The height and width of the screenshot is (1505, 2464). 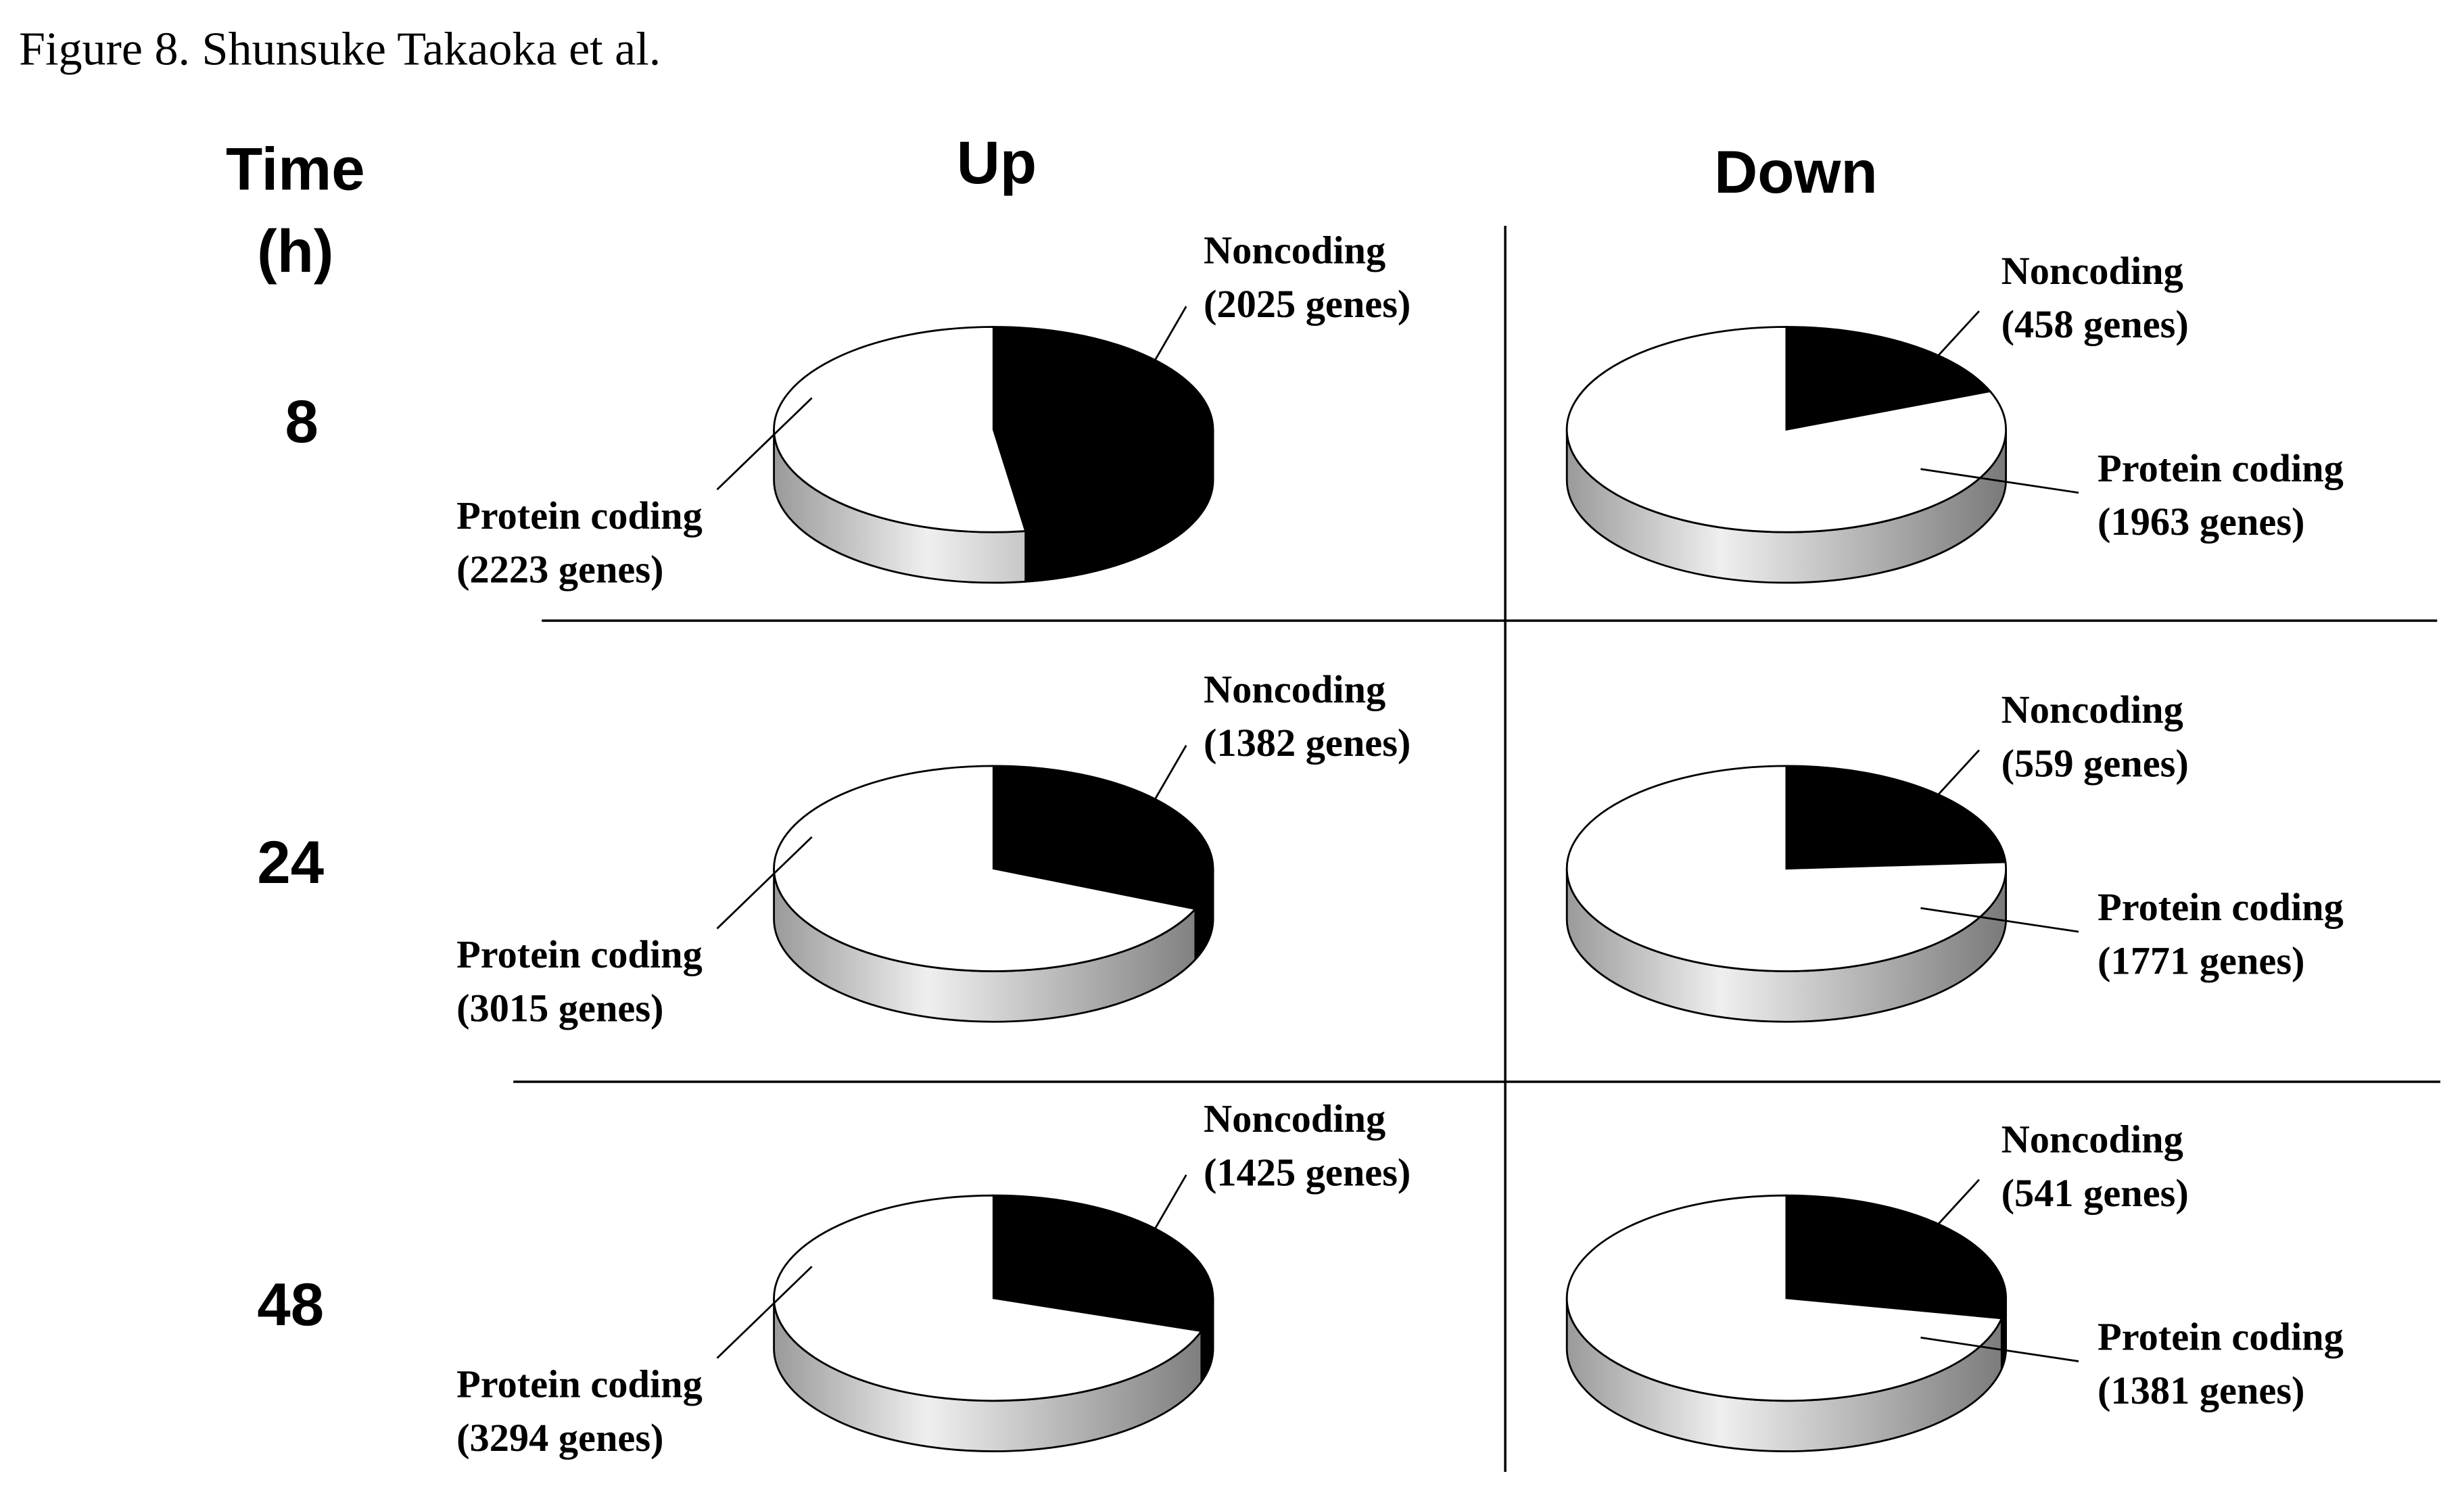 What do you see at coordinates (997, 162) in the screenshot?
I see `column-header: Up` at bounding box center [997, 162].